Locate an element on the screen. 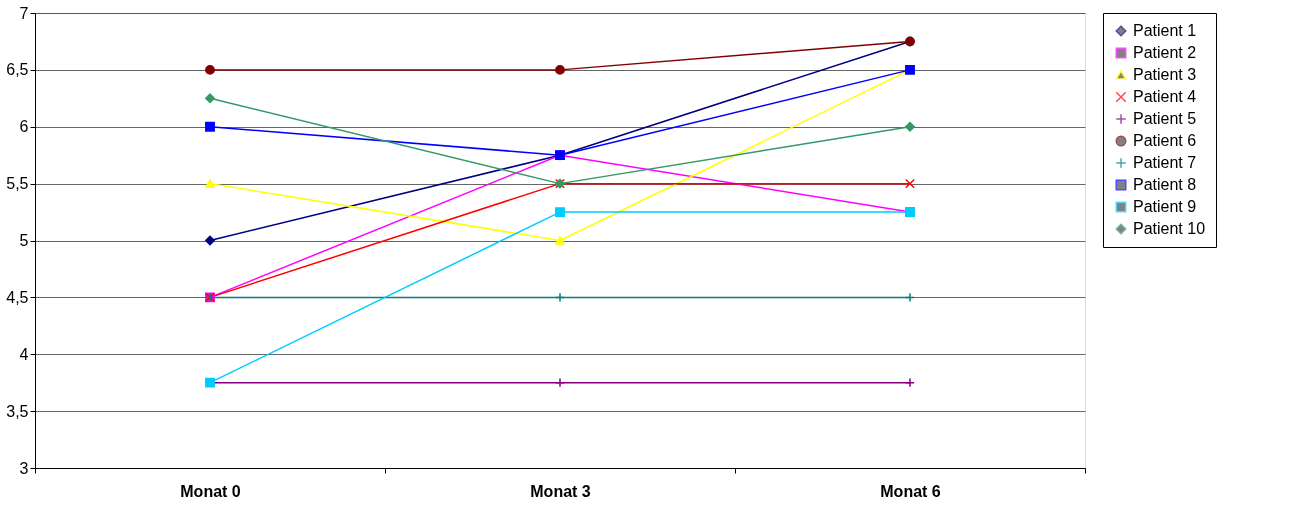 The width and height of the screenshot is (1299, 518). legend-label: Patient 6 is located at coordinates (1165, 140).